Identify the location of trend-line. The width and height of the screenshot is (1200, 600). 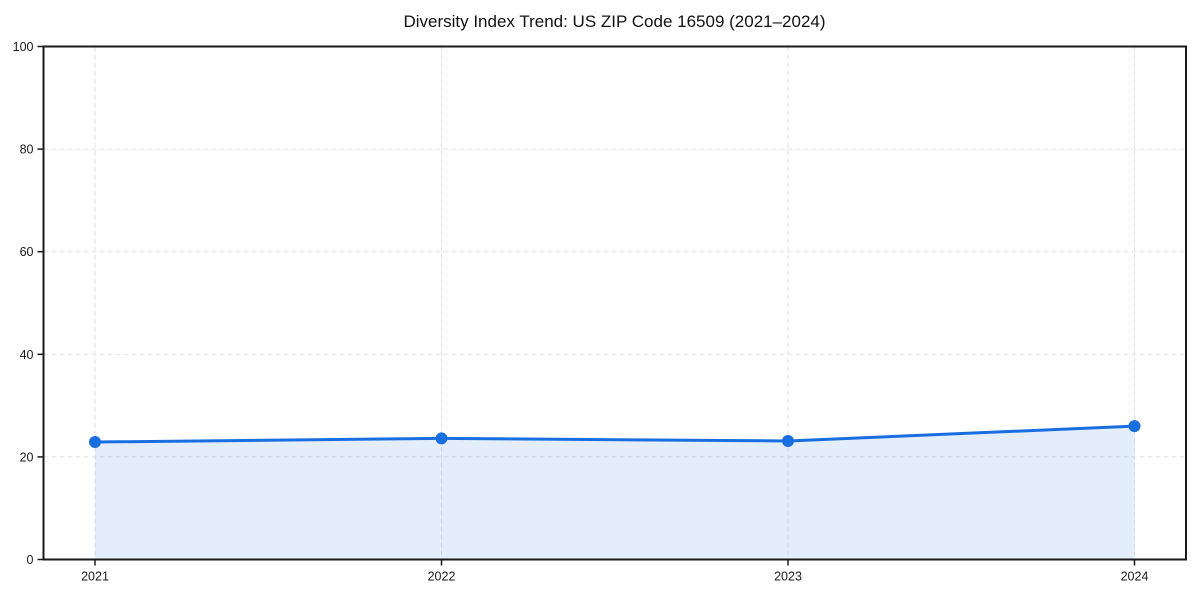
(614, 434).